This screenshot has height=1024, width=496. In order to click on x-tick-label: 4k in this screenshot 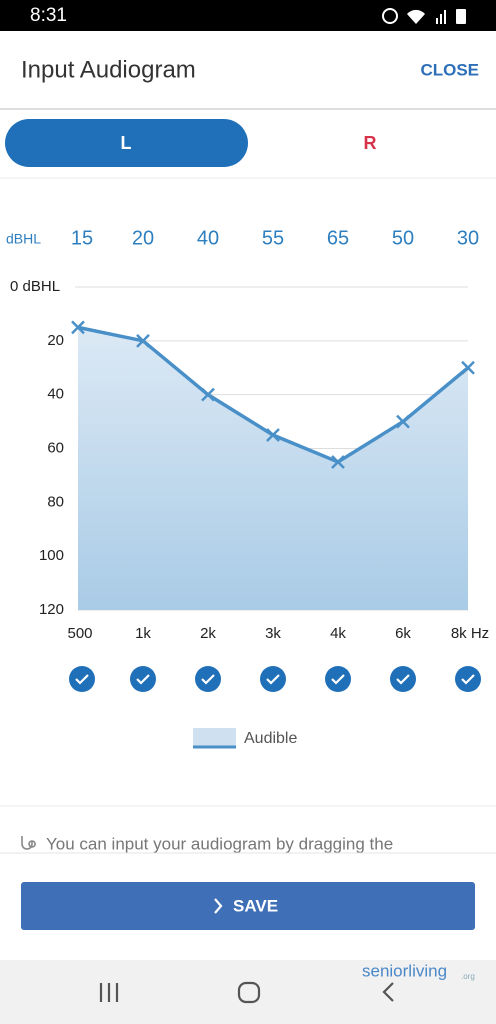, I will do `click(338, 633)`.